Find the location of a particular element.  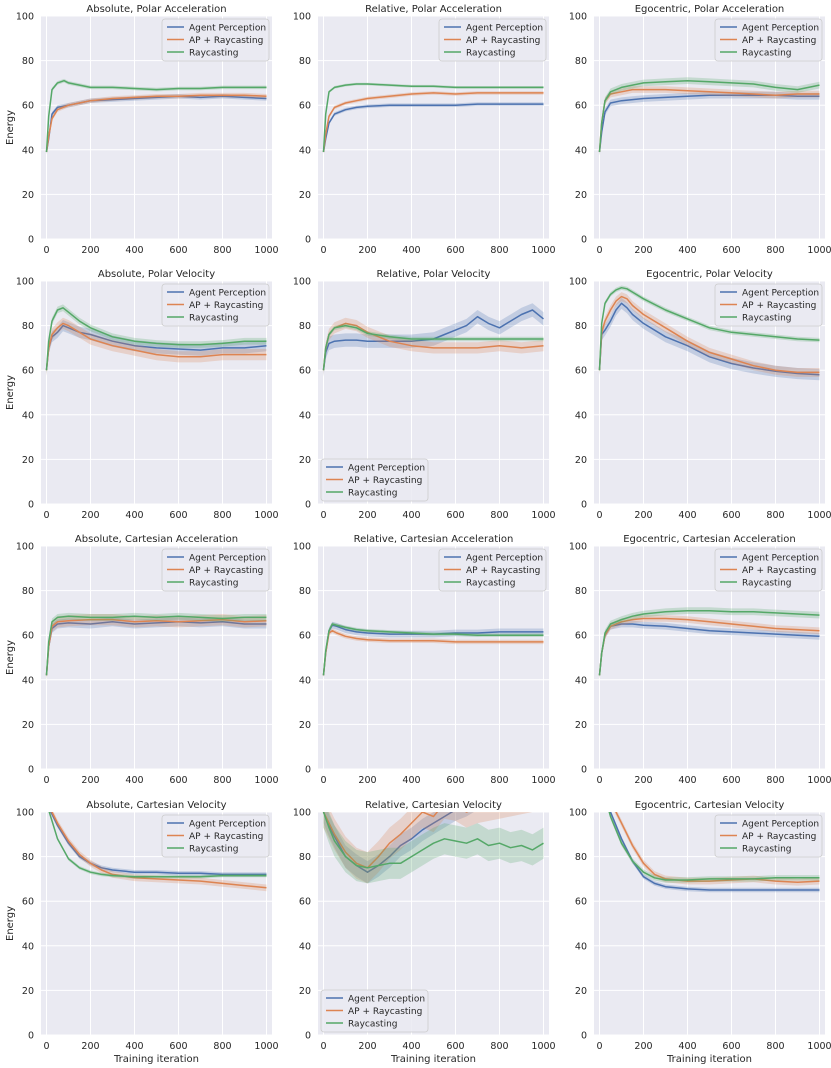

subplot-title: Absolute, Cartesian Velocity is located at coordinates (156, 805).